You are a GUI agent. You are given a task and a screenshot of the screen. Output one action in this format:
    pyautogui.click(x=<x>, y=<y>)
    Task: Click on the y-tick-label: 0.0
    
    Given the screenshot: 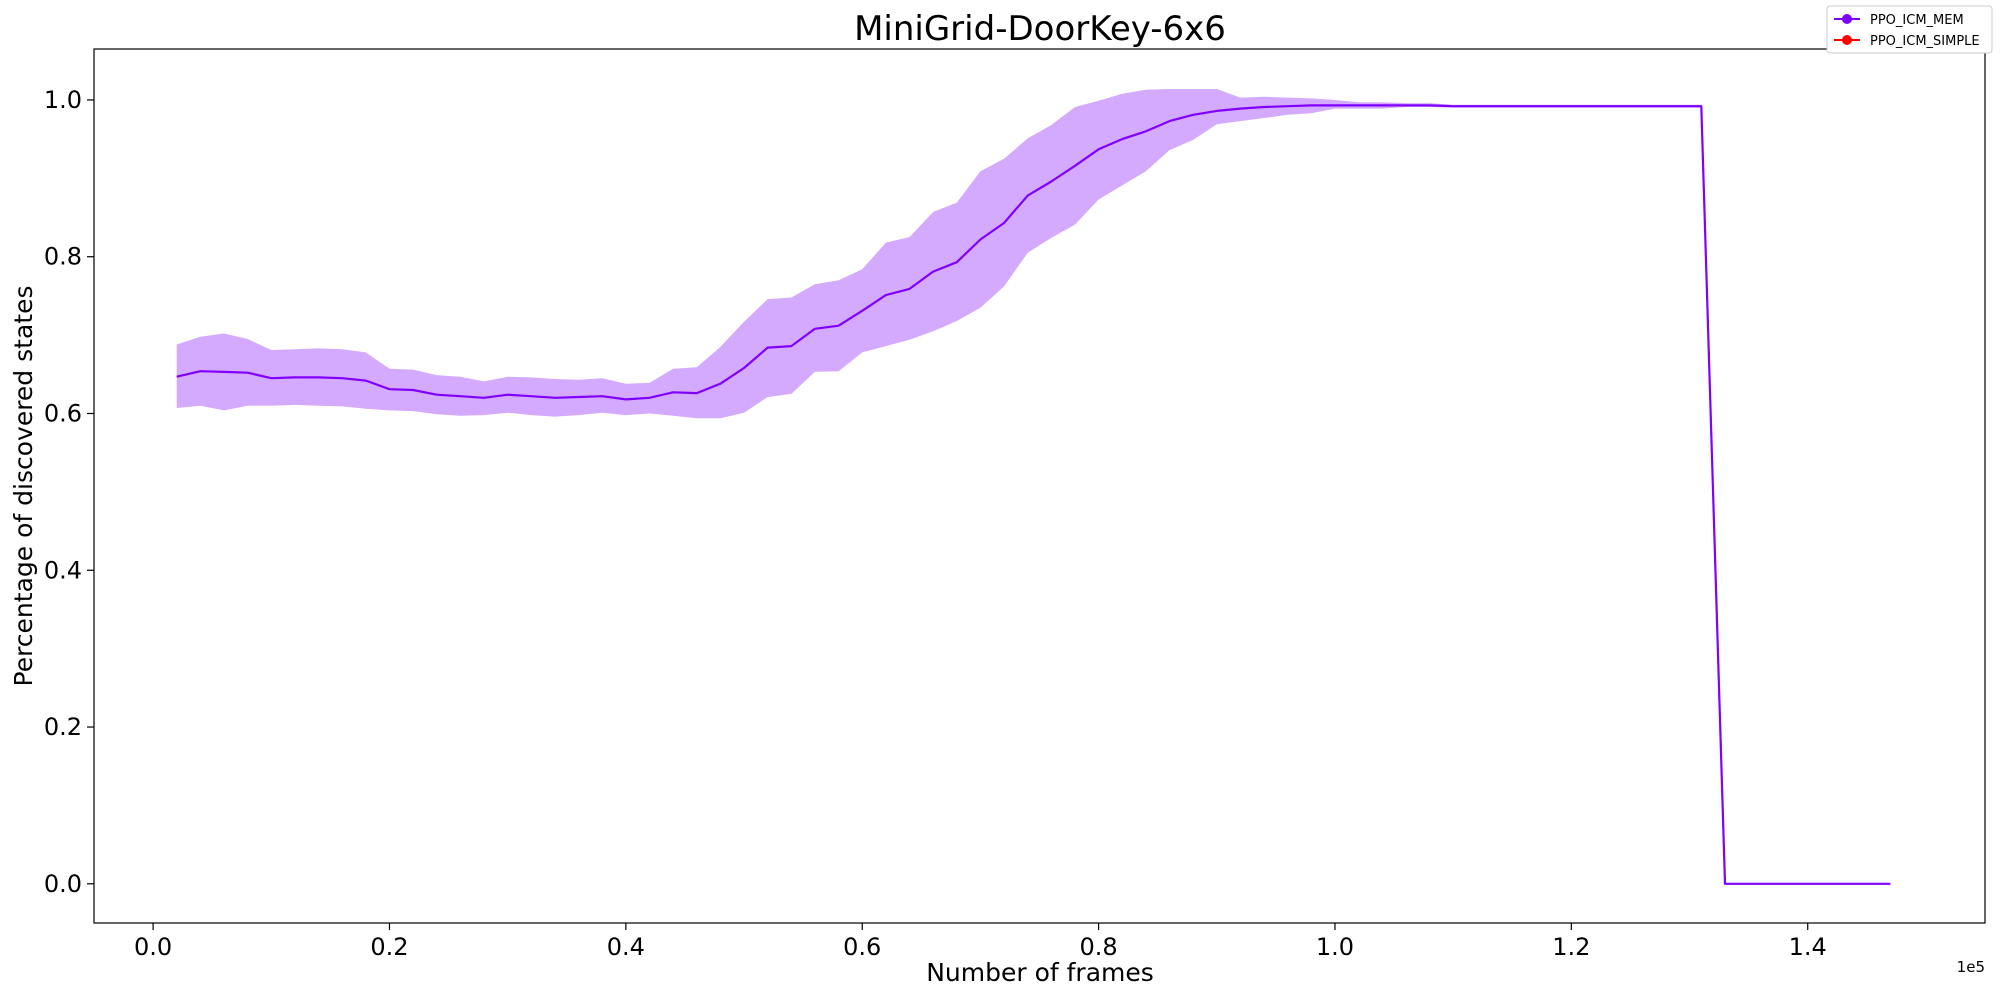 What is the action you would take?
    pyautogui.click(x=63, y=884)
    